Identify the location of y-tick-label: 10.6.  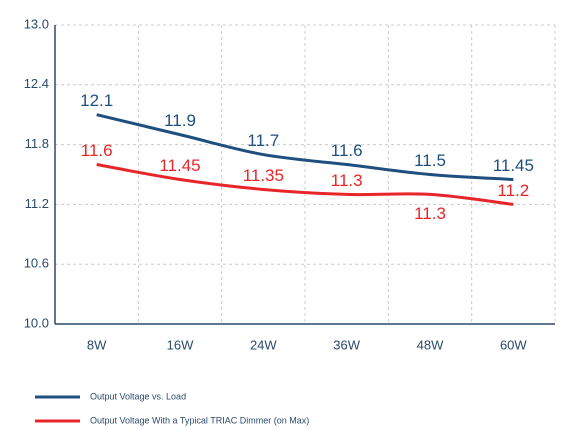
(36, 263).